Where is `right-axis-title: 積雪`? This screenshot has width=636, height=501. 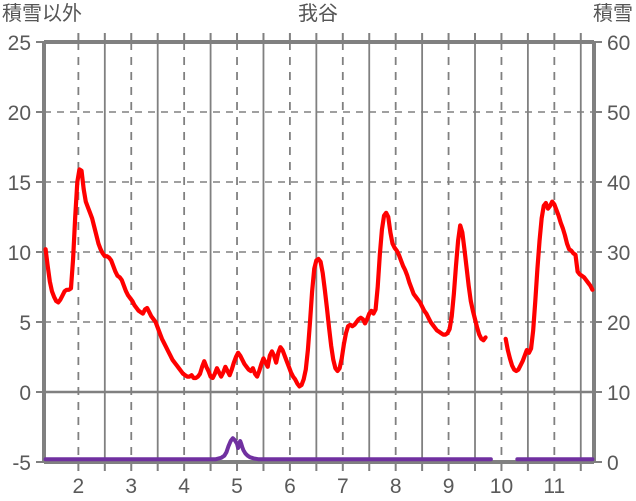
right-axis-title: 積雪 is located at coordinates (613, 14).